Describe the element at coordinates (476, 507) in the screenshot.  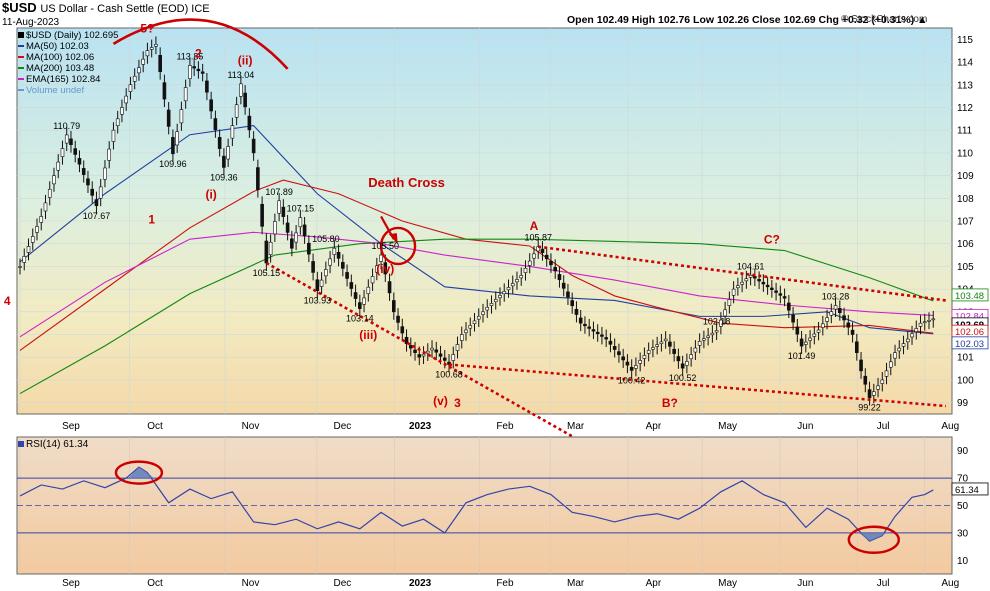
I see `rsi-line` at that location.